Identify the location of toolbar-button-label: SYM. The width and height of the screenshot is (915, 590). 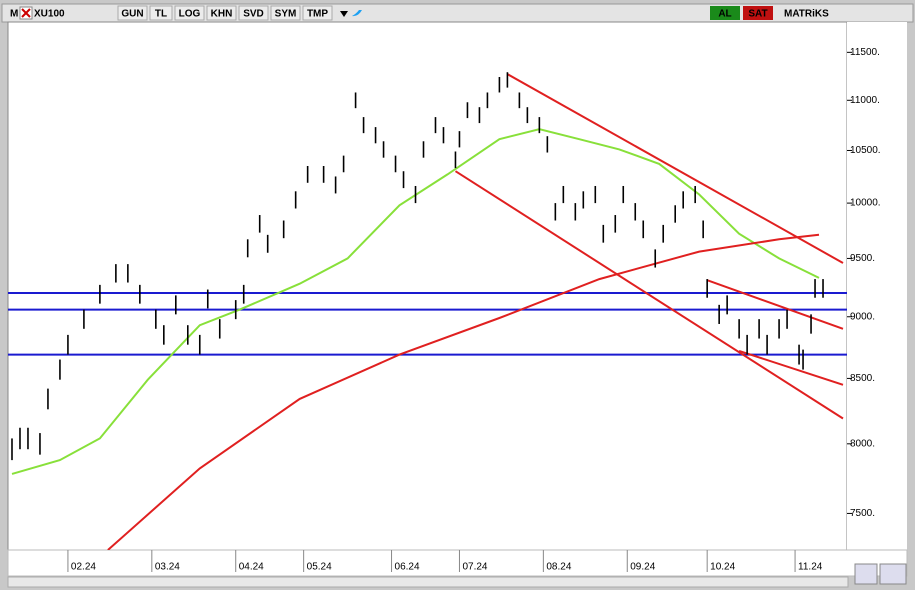
(286, 14).